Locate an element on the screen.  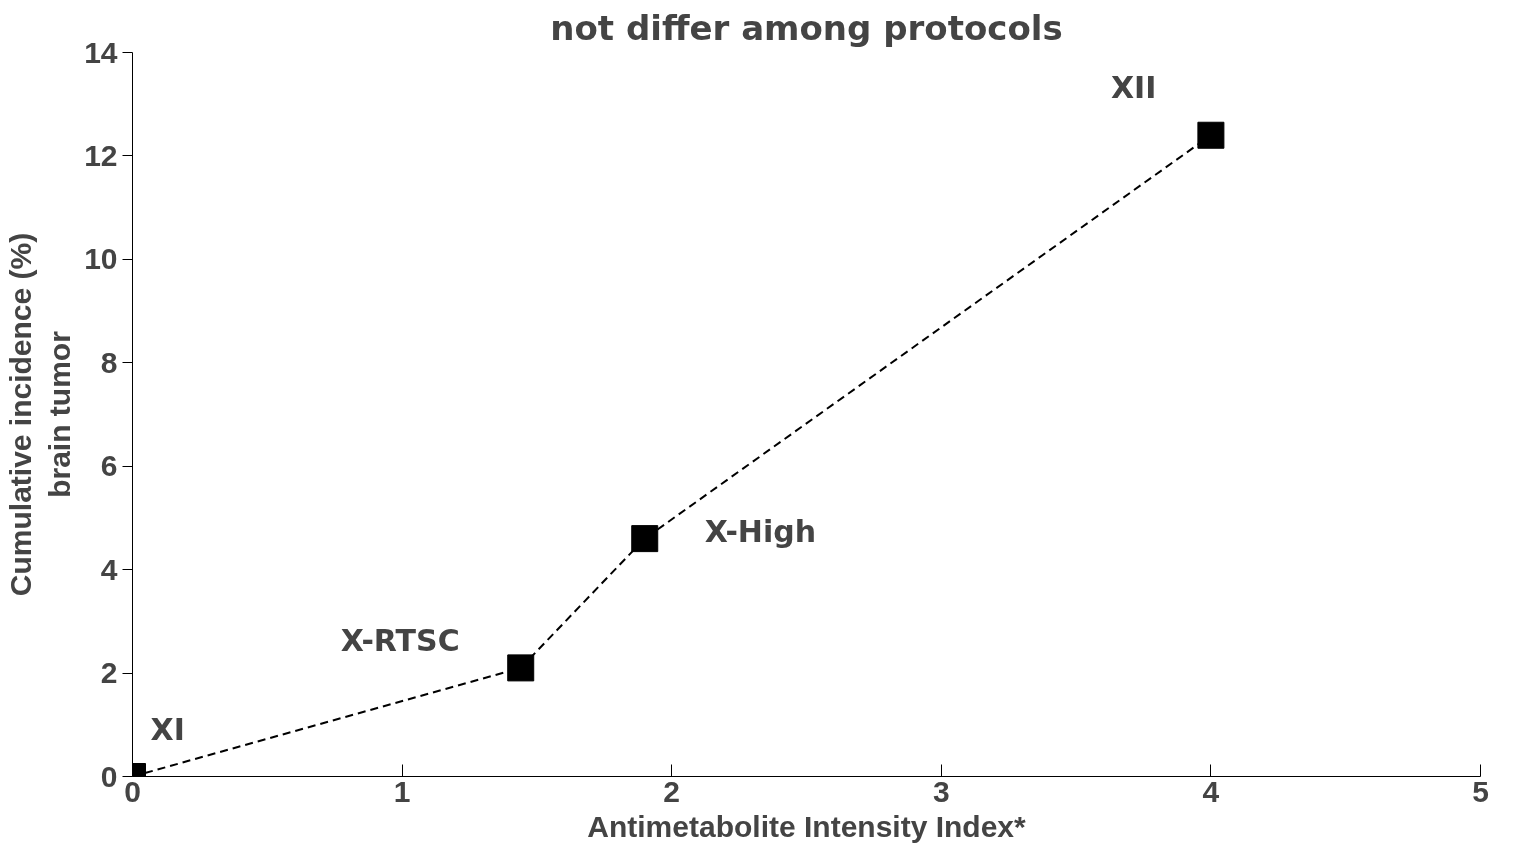
annotation: X-High is located at coordinates (760, 531).